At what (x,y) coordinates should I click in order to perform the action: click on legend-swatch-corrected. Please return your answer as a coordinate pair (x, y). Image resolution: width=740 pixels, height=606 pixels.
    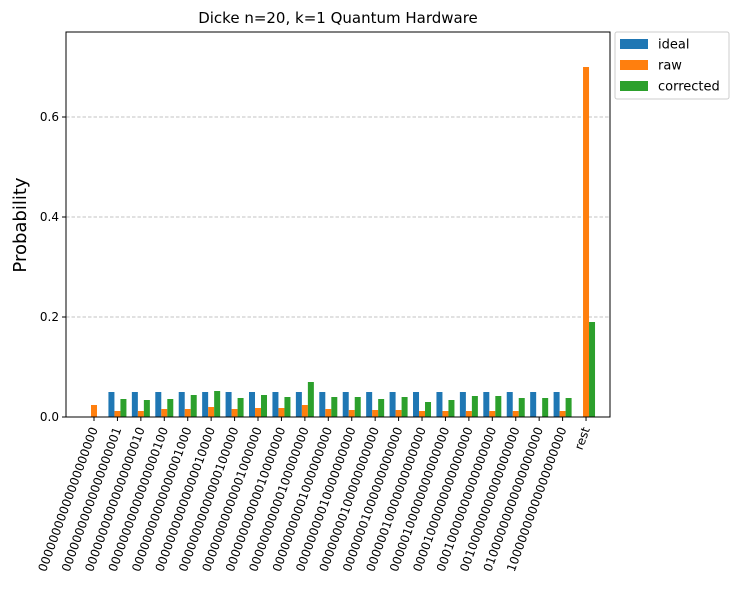
    Looking at the image, I should click on (634, 86).